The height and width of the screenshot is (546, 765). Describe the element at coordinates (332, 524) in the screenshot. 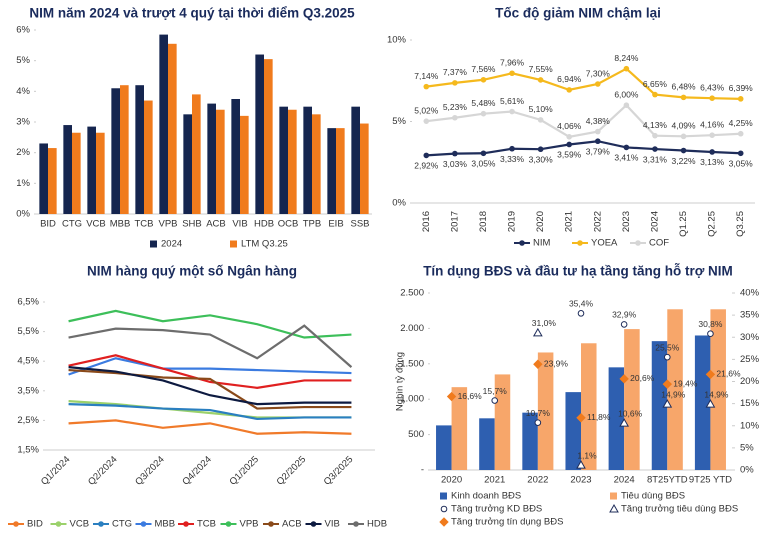

I see `legend-label: VIB` at that location.